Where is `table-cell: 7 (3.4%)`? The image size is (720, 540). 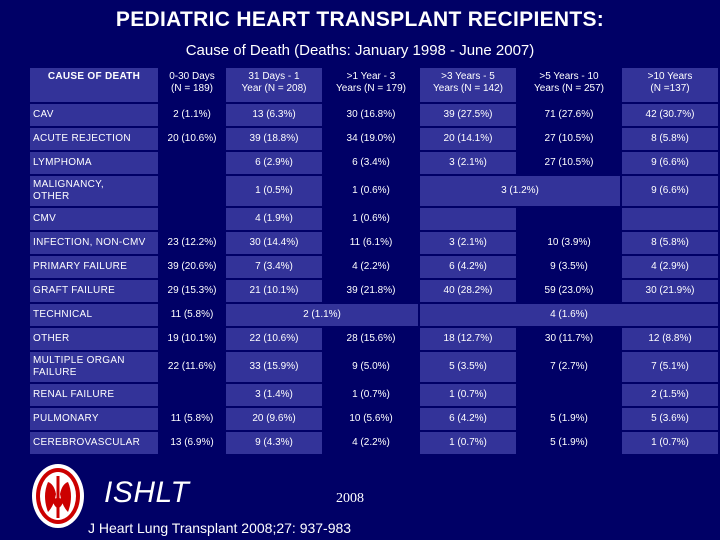 table-cell: 7 (3.4%) is located at coordinates (274, 267).